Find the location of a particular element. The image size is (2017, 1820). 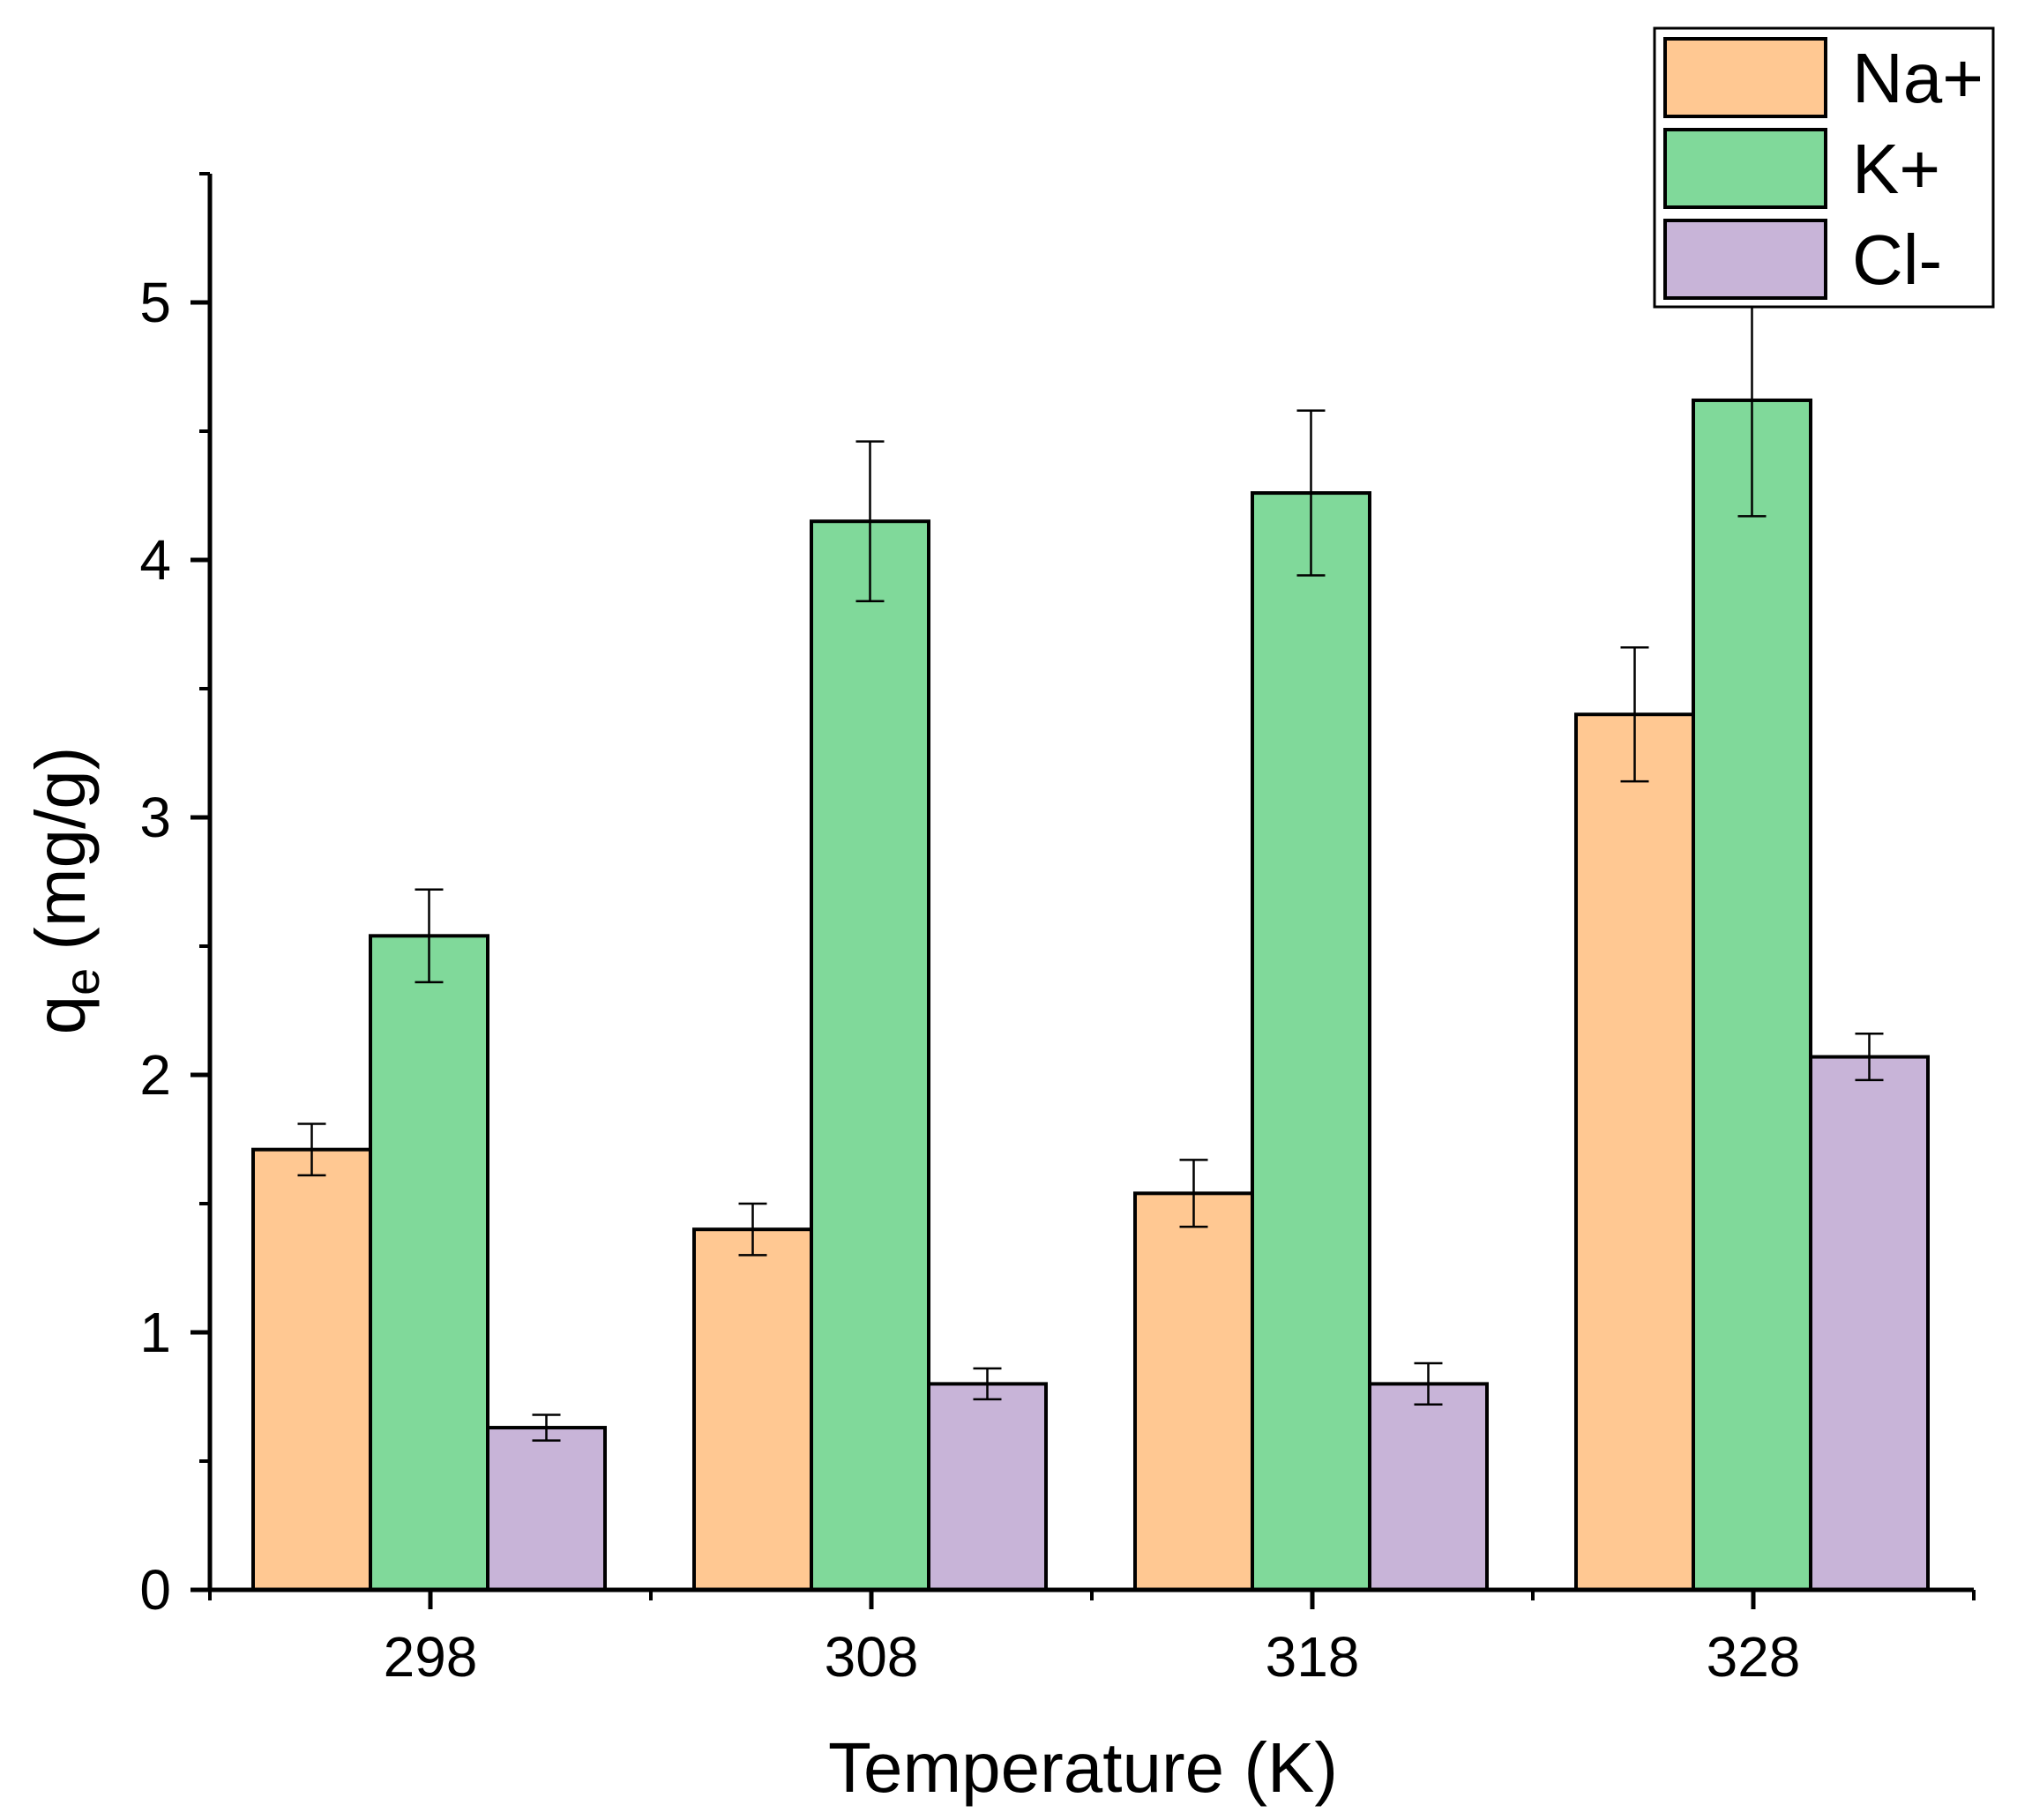

legend: Na+ K+ Cl- is located at coordinates (1824, 167).